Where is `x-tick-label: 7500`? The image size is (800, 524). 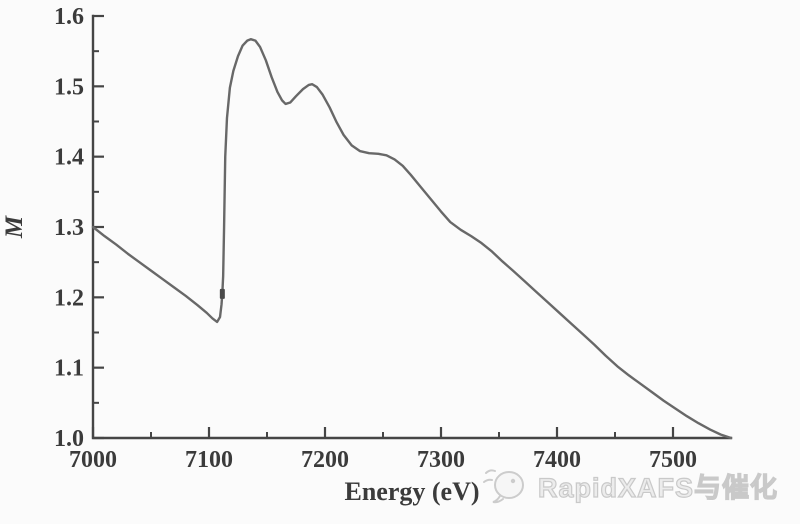 x-tick-label: 7500 is located at coordinates (673, 460).